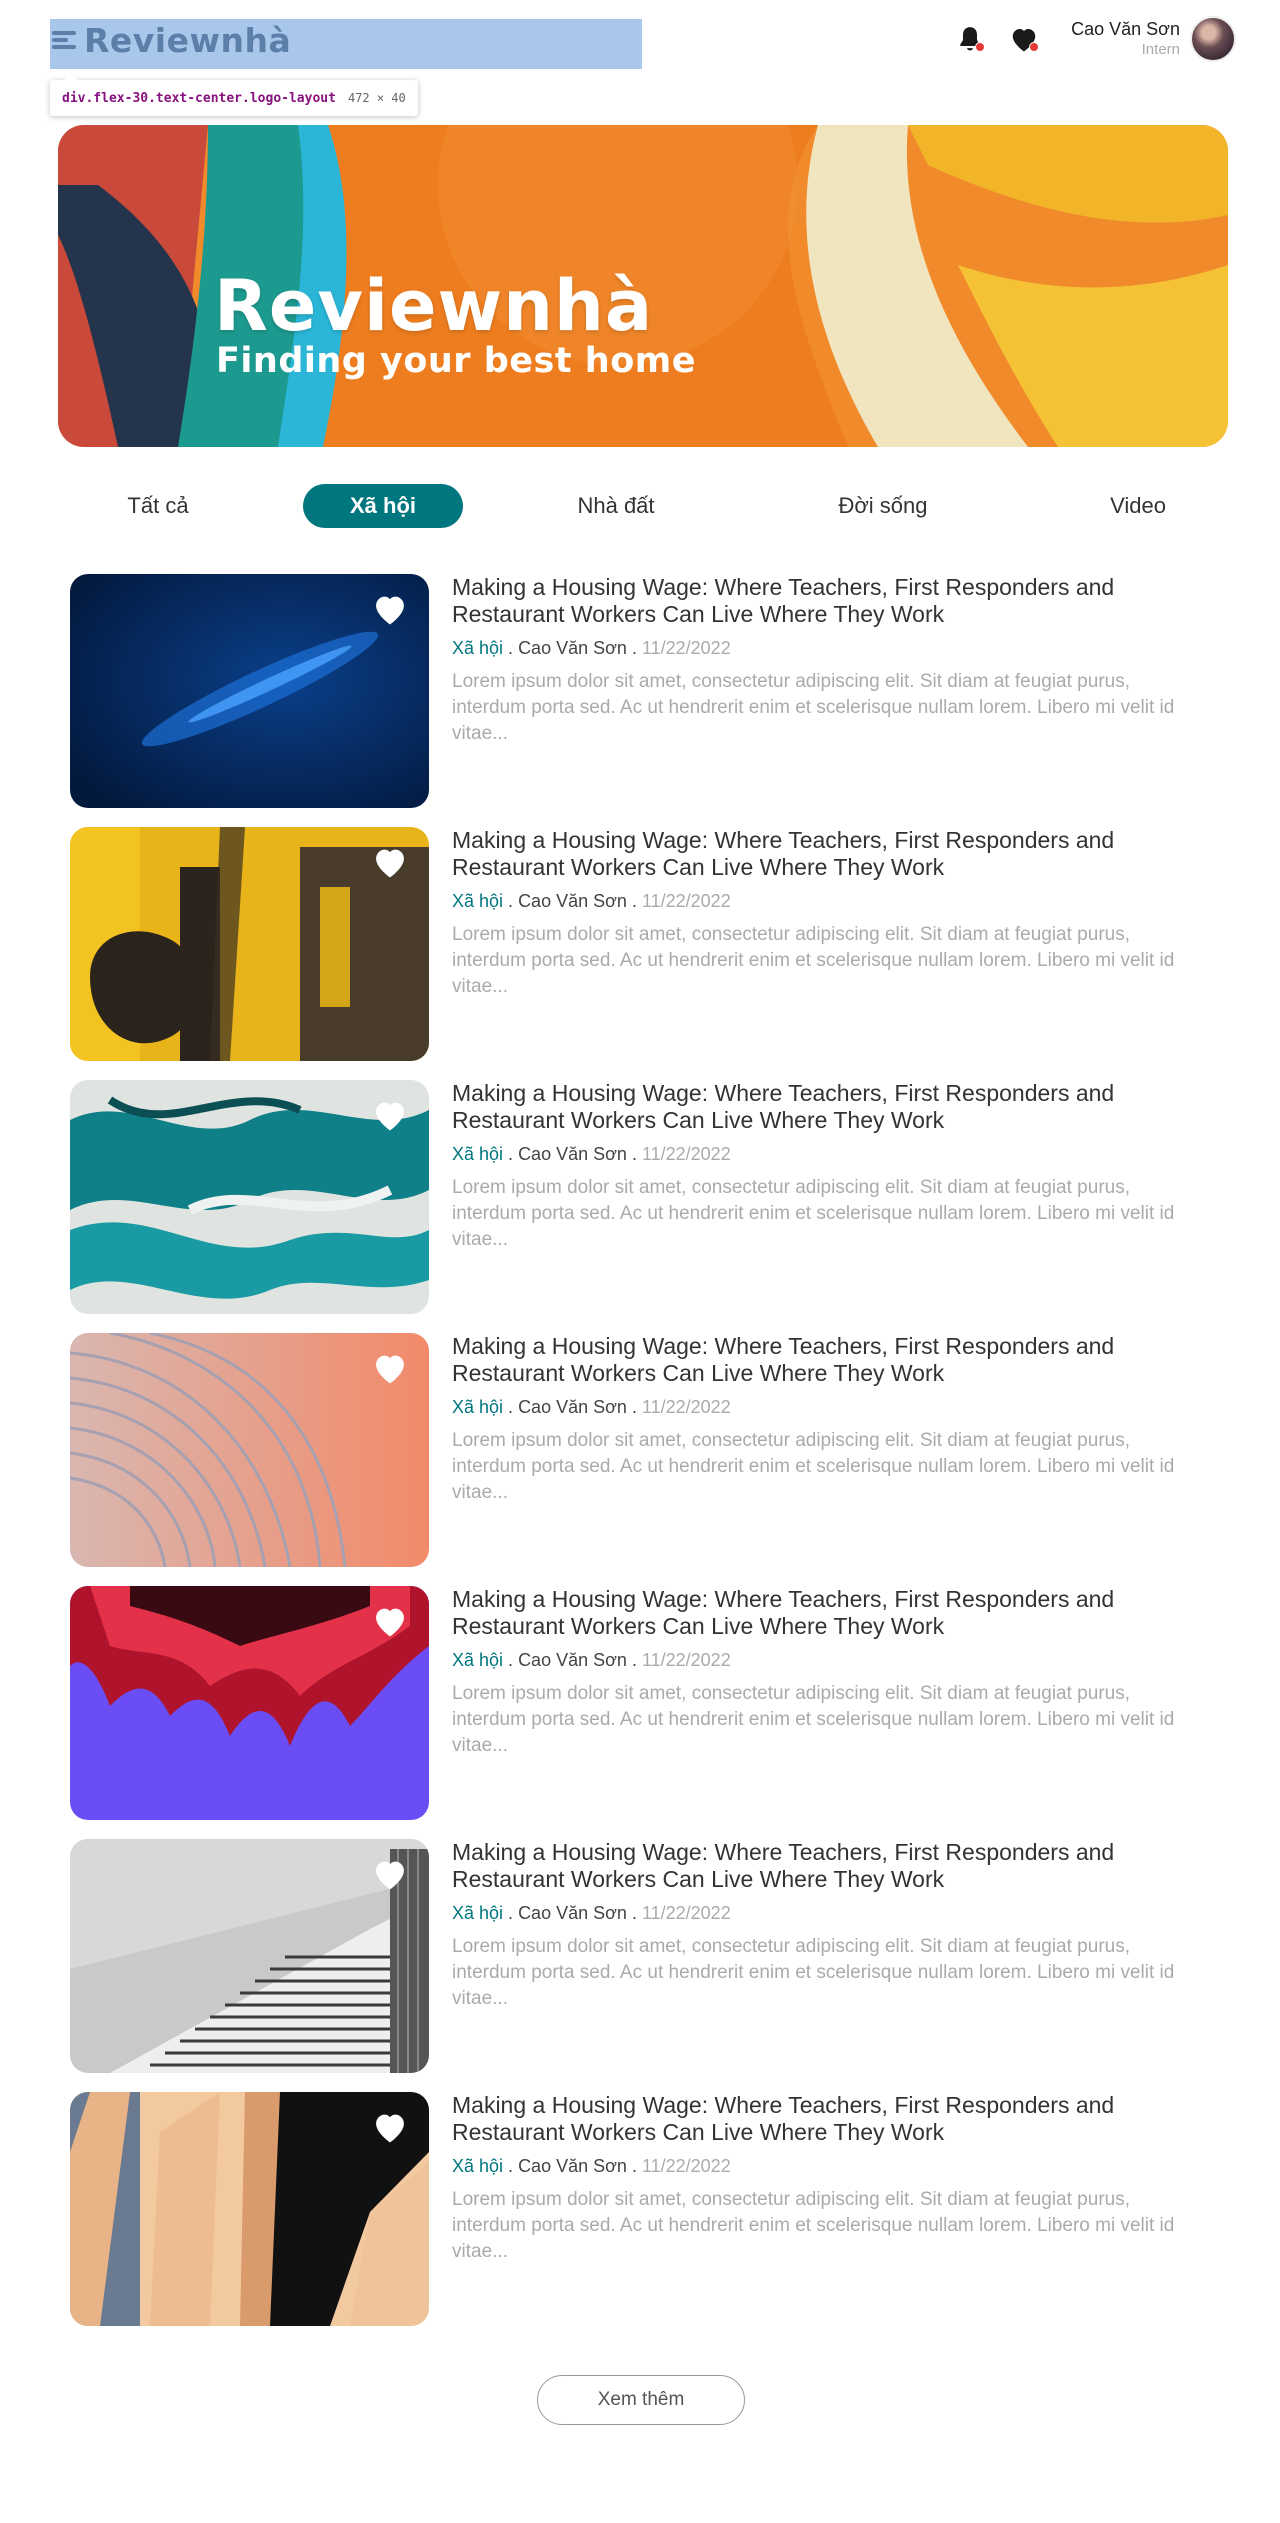 The image size is (1280, 2523). I want to click on user-role: Intern, so click(1160, 49).